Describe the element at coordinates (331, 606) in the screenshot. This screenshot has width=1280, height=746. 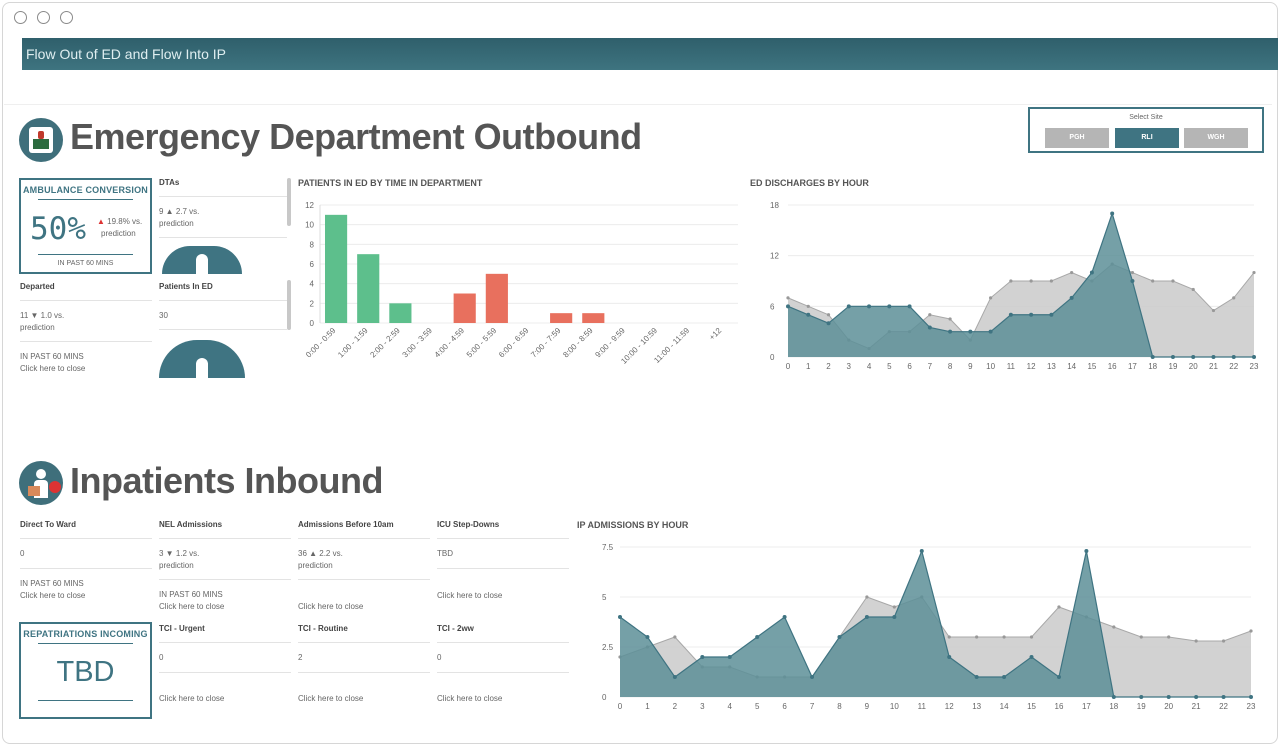
I see `admissions-before-10am-close-link: Click here to close` at that location.